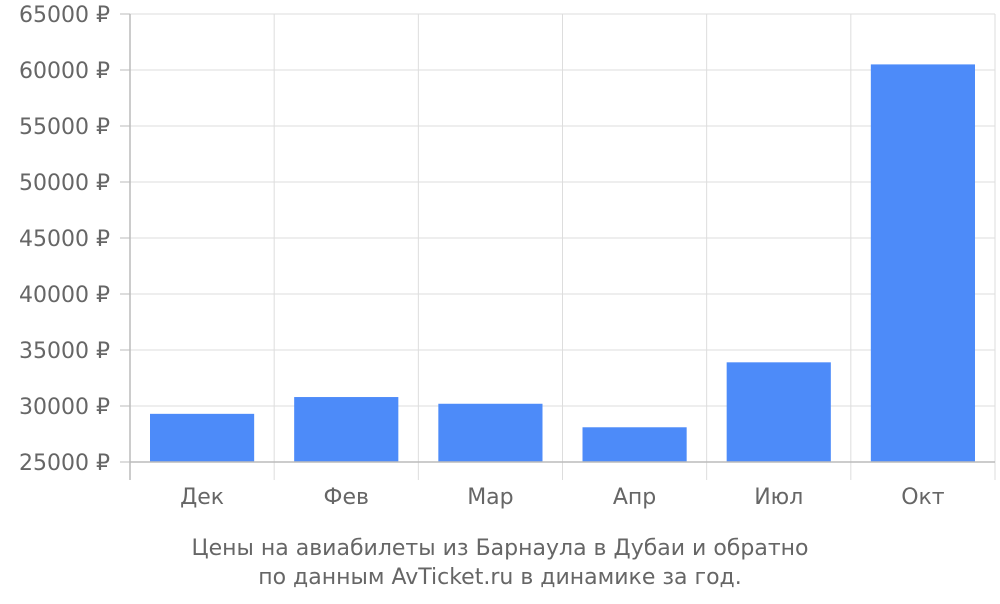 The height and width of the screenshot is (604, 1000). I want to click on x-tick-label: Дек, so click(202, 497).